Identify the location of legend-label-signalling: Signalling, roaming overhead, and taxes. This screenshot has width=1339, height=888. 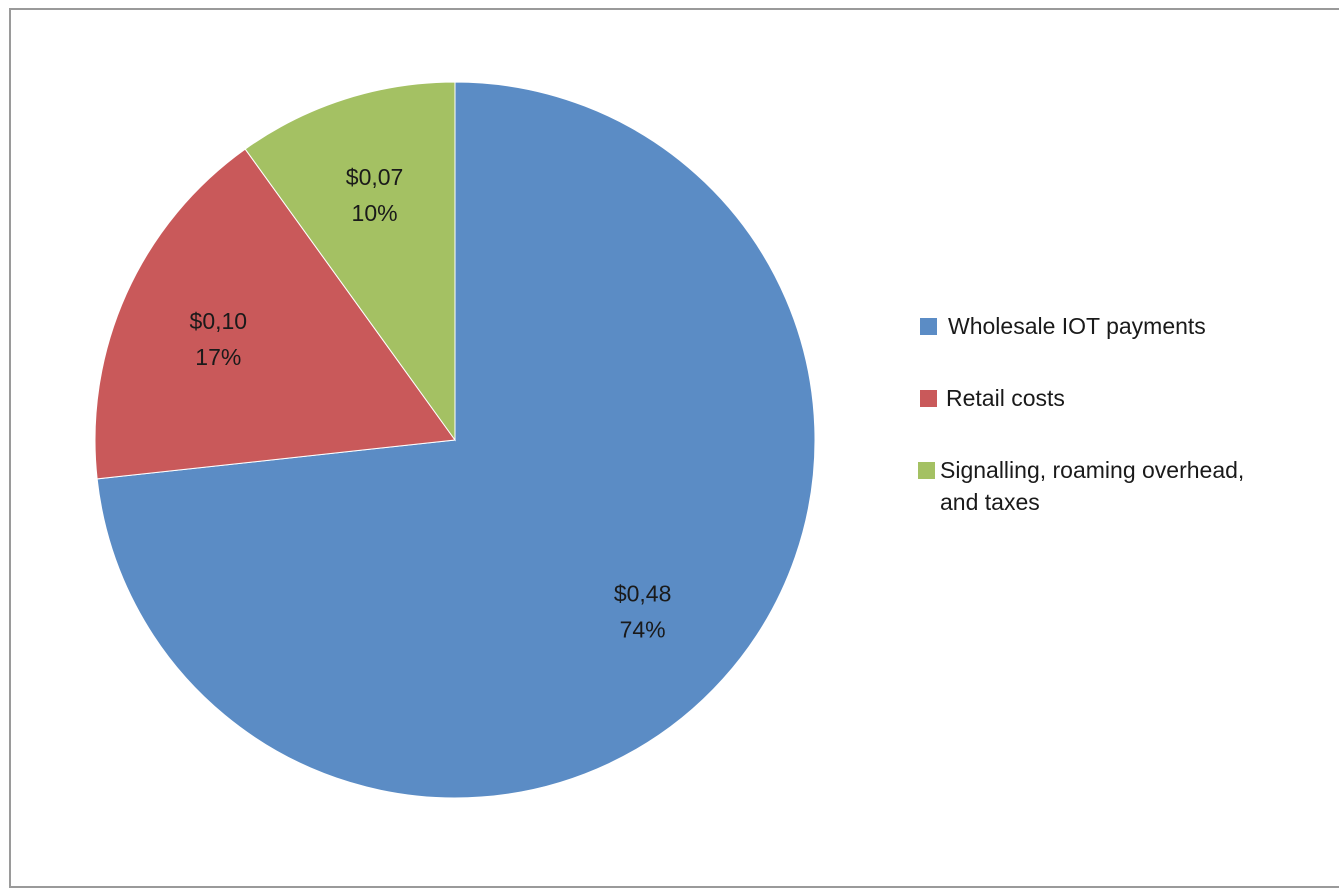
(1092, 486).